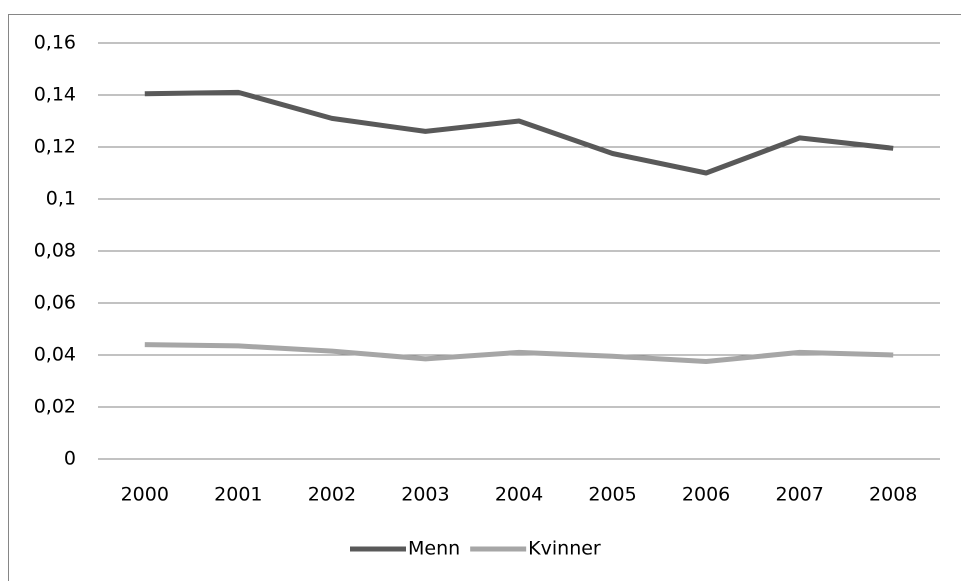 Image resolution: width=961 pixels, height=581 pixels. Describe the element at coordinates (55, 95) in the screenshot. I see `y-tick-label: 0,14` at that location.